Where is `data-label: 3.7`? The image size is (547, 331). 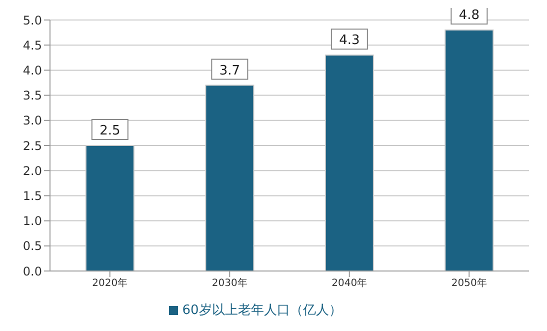 data-label: 3.7 is located at coordinates (229, 70).